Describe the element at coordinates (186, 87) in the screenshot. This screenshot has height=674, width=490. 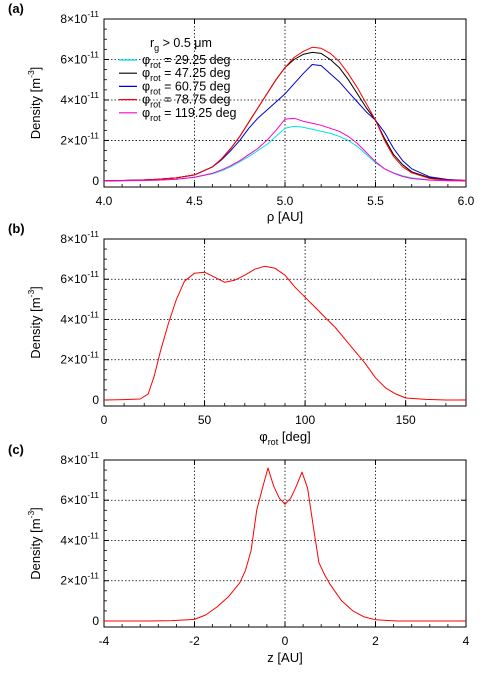
I see `legend-entry: φrot = 60.75 deg` at that location.